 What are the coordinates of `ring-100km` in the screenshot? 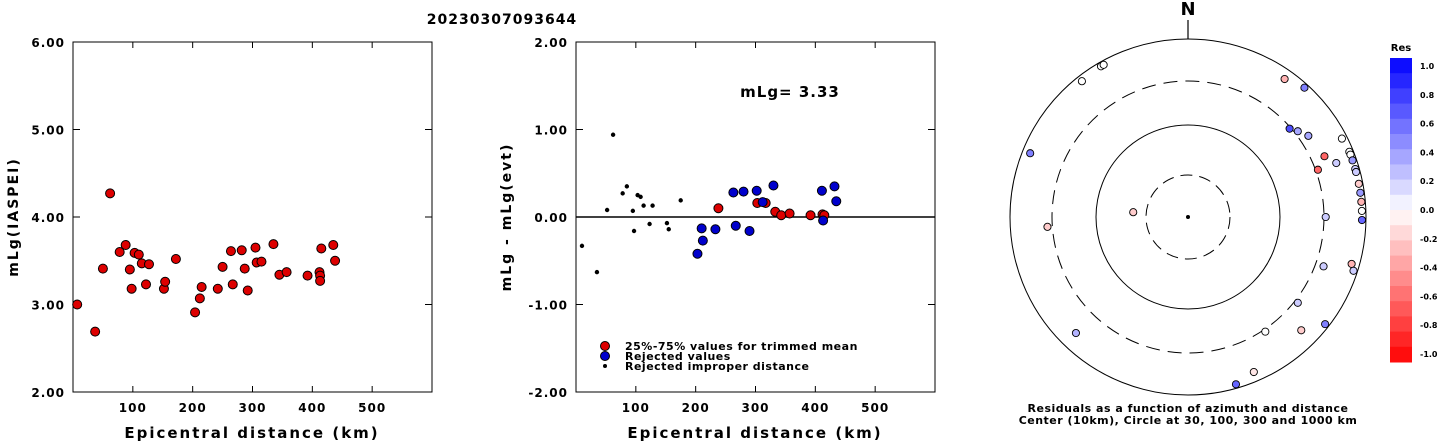 It's located at (1188, 217).